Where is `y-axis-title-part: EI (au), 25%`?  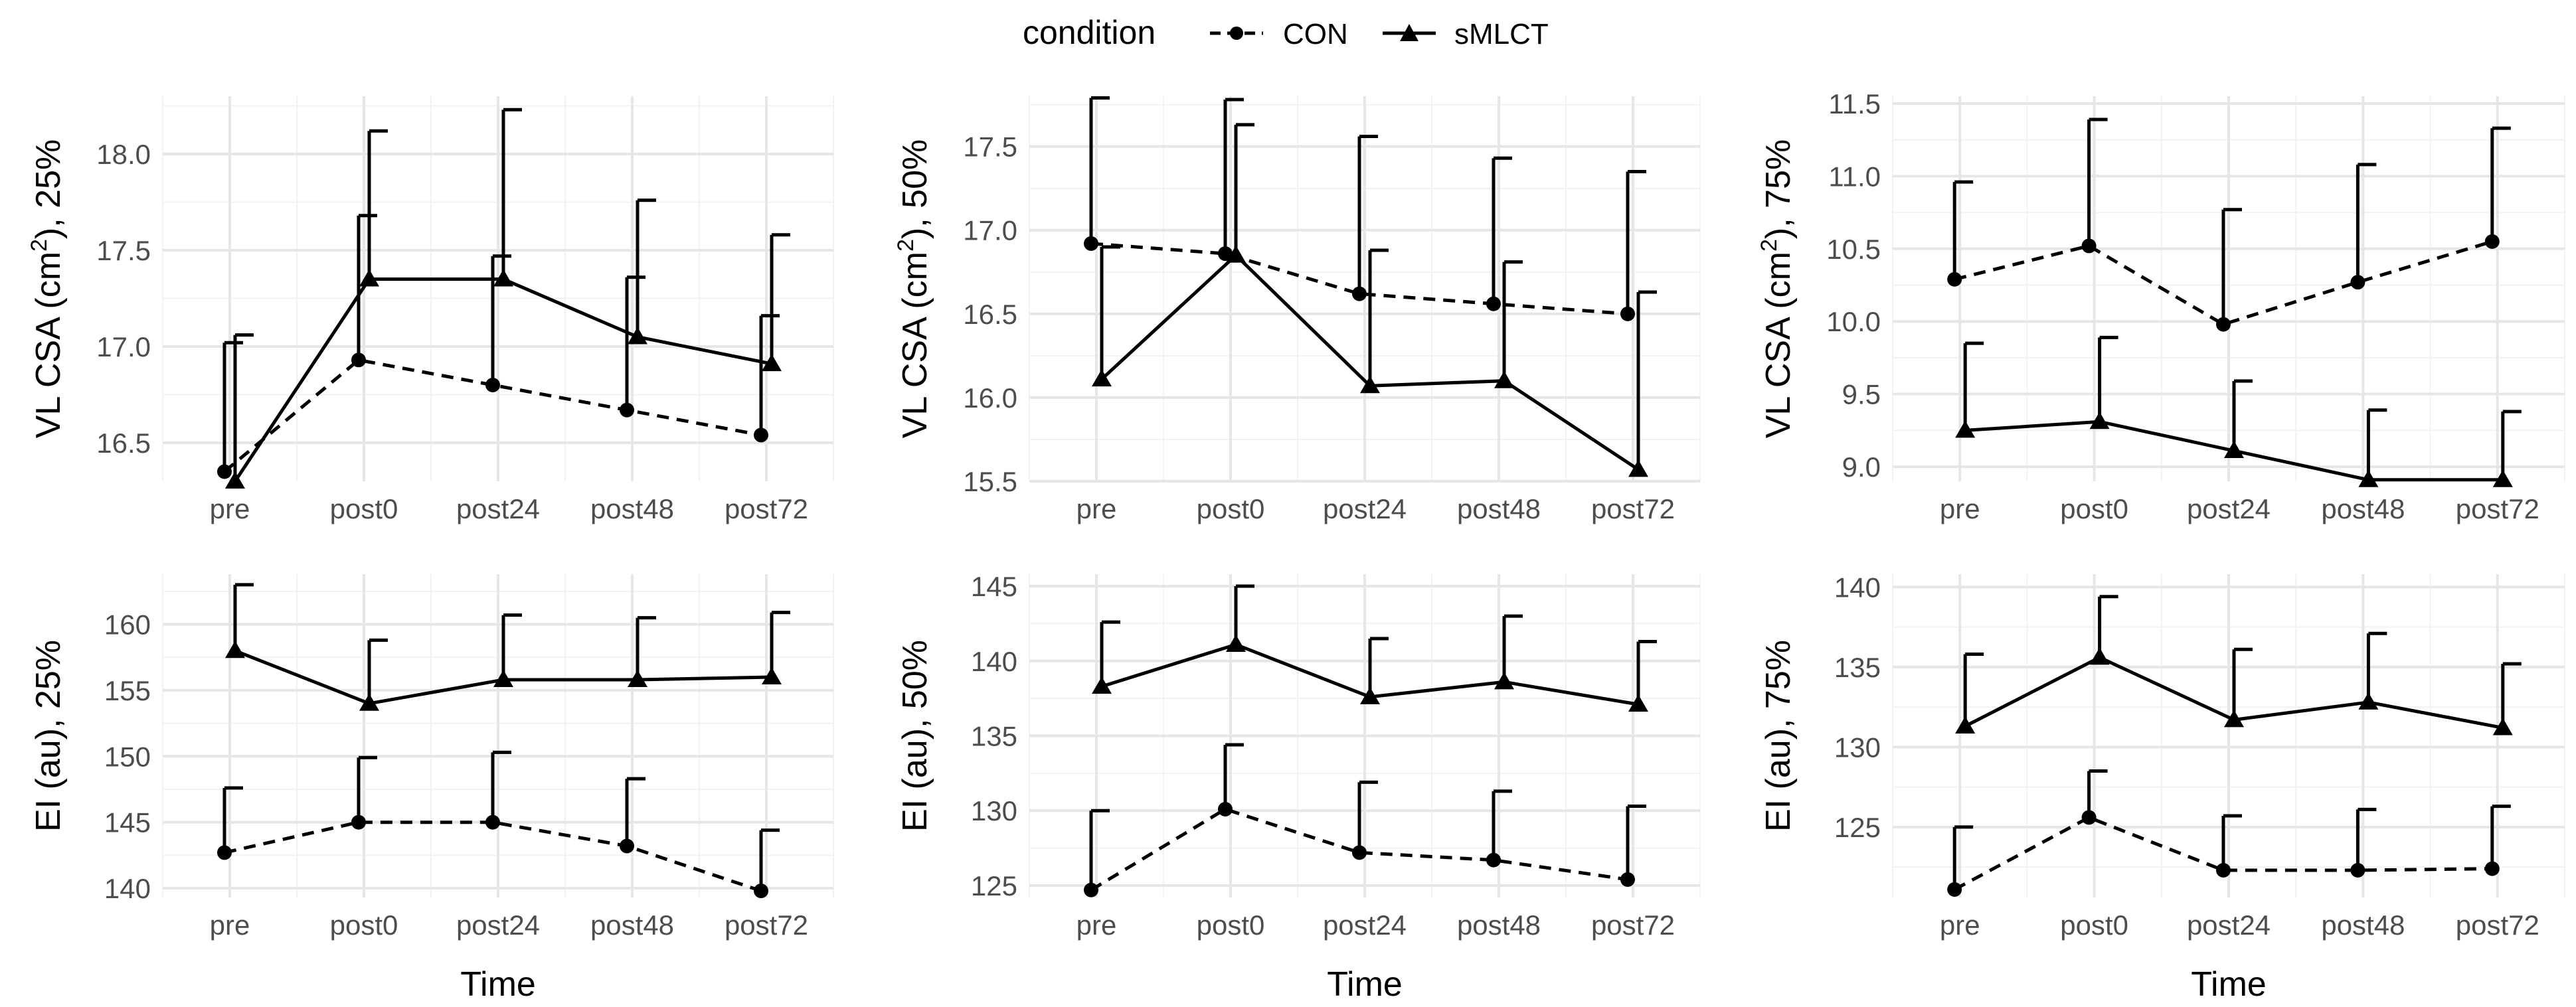 y-axis-title-part: EI (au), 25% is located at coordinates (48, 736).